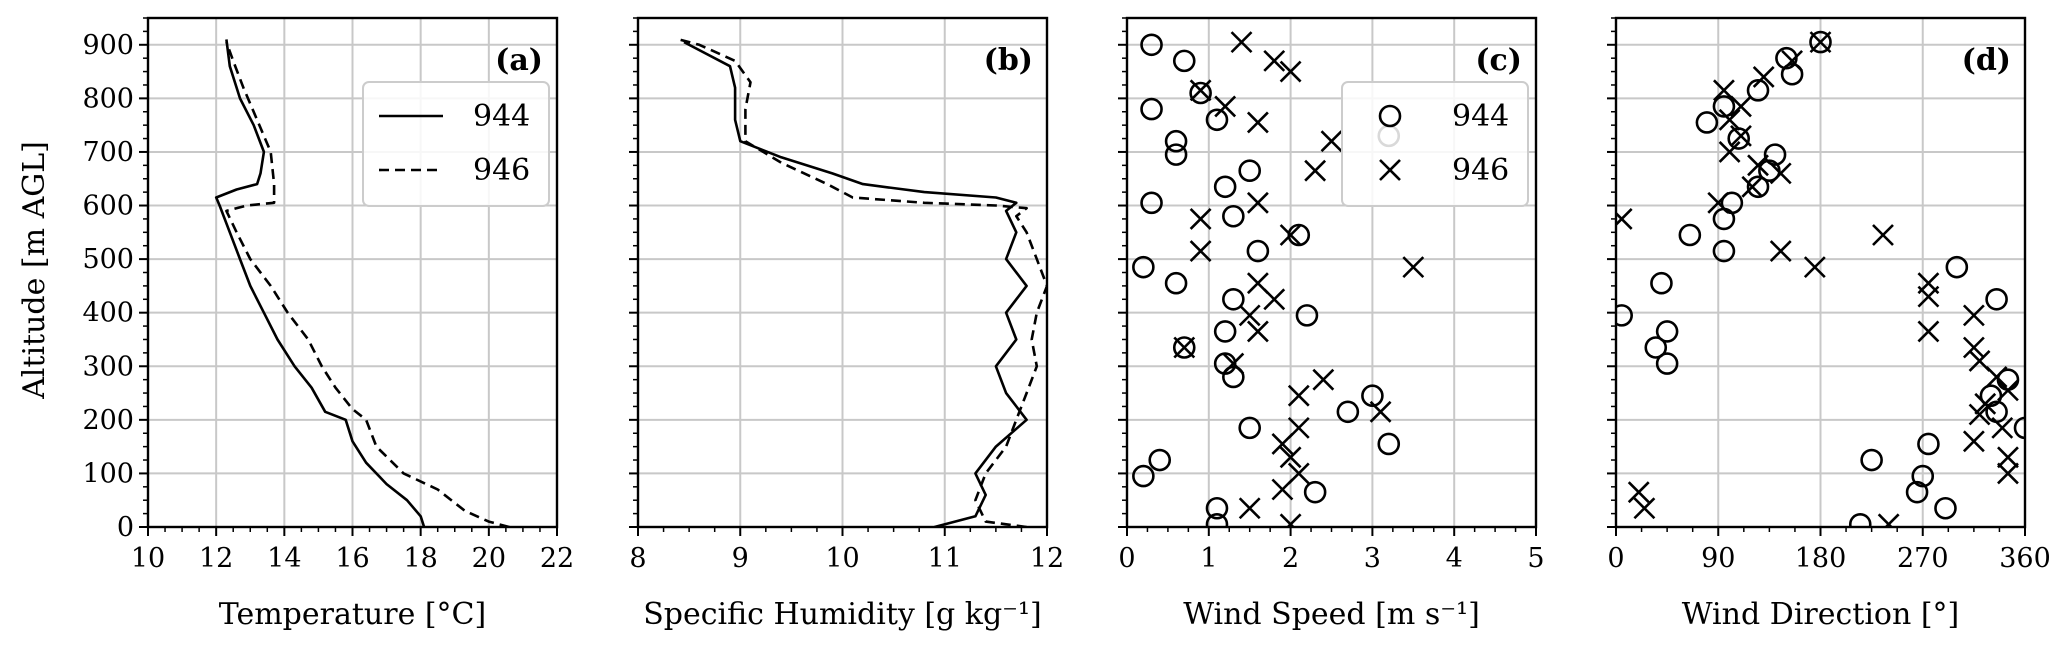  Describe the element at coordinates (1498, 60) in the screenshot. I see `panel-label: (c)` at that location.